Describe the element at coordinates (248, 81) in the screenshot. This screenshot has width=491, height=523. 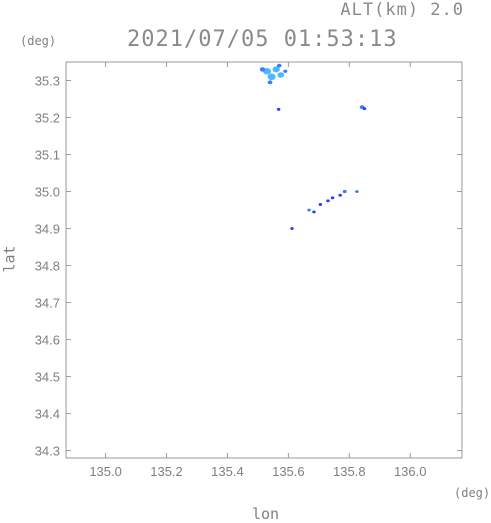
I see `y-tick: 35.3` at that location.